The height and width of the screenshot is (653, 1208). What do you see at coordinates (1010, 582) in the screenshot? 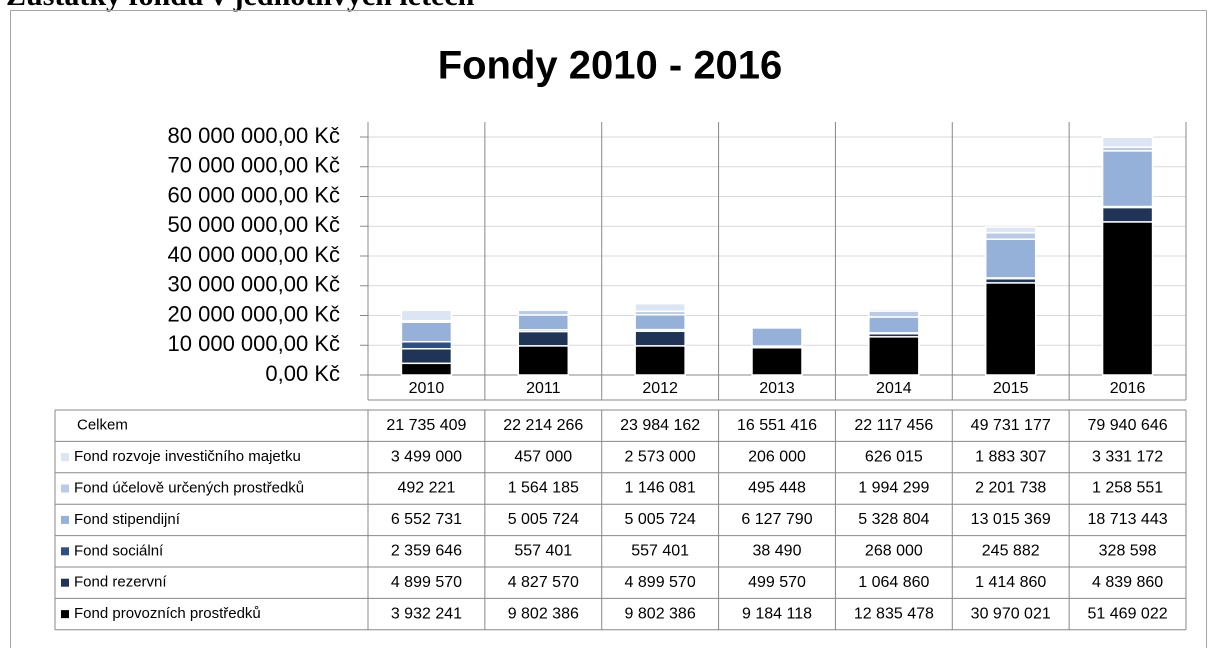
I see `table-cell: 1 414 860` at bounding box center [1010, 582].